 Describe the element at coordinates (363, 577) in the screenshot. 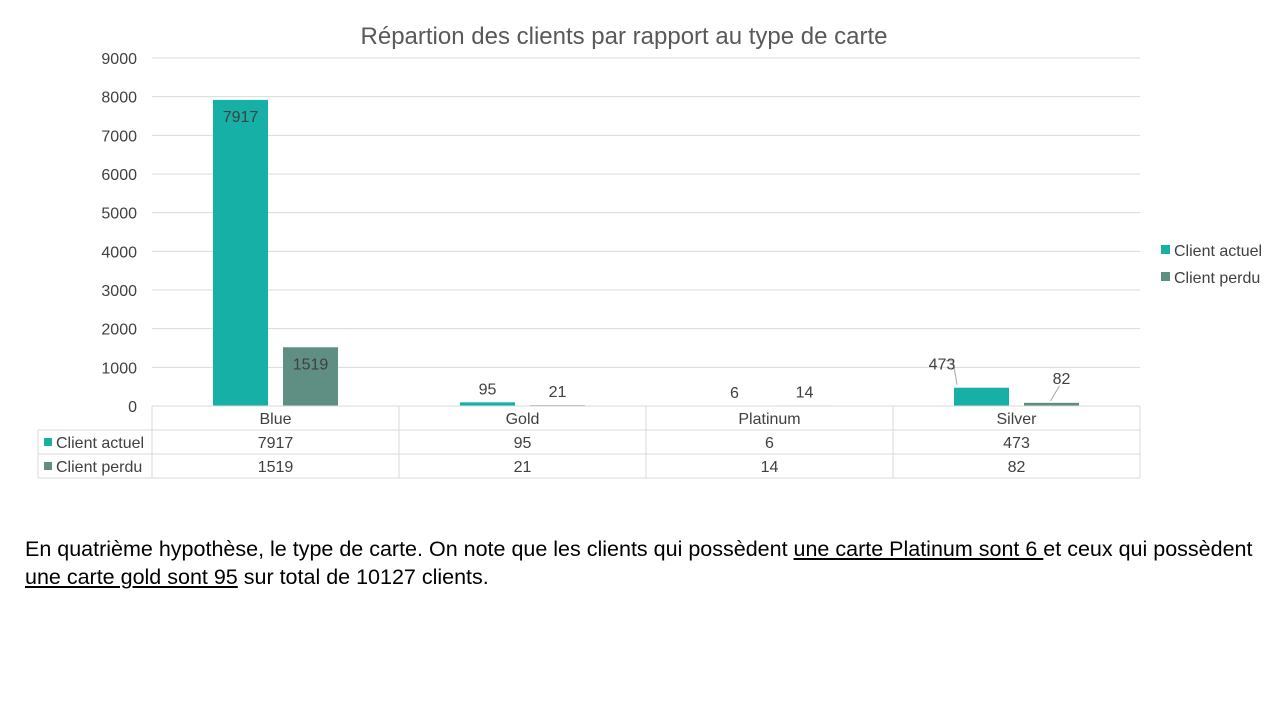

I see `caption-part-3: sur total de 10127 clients.` at that location.